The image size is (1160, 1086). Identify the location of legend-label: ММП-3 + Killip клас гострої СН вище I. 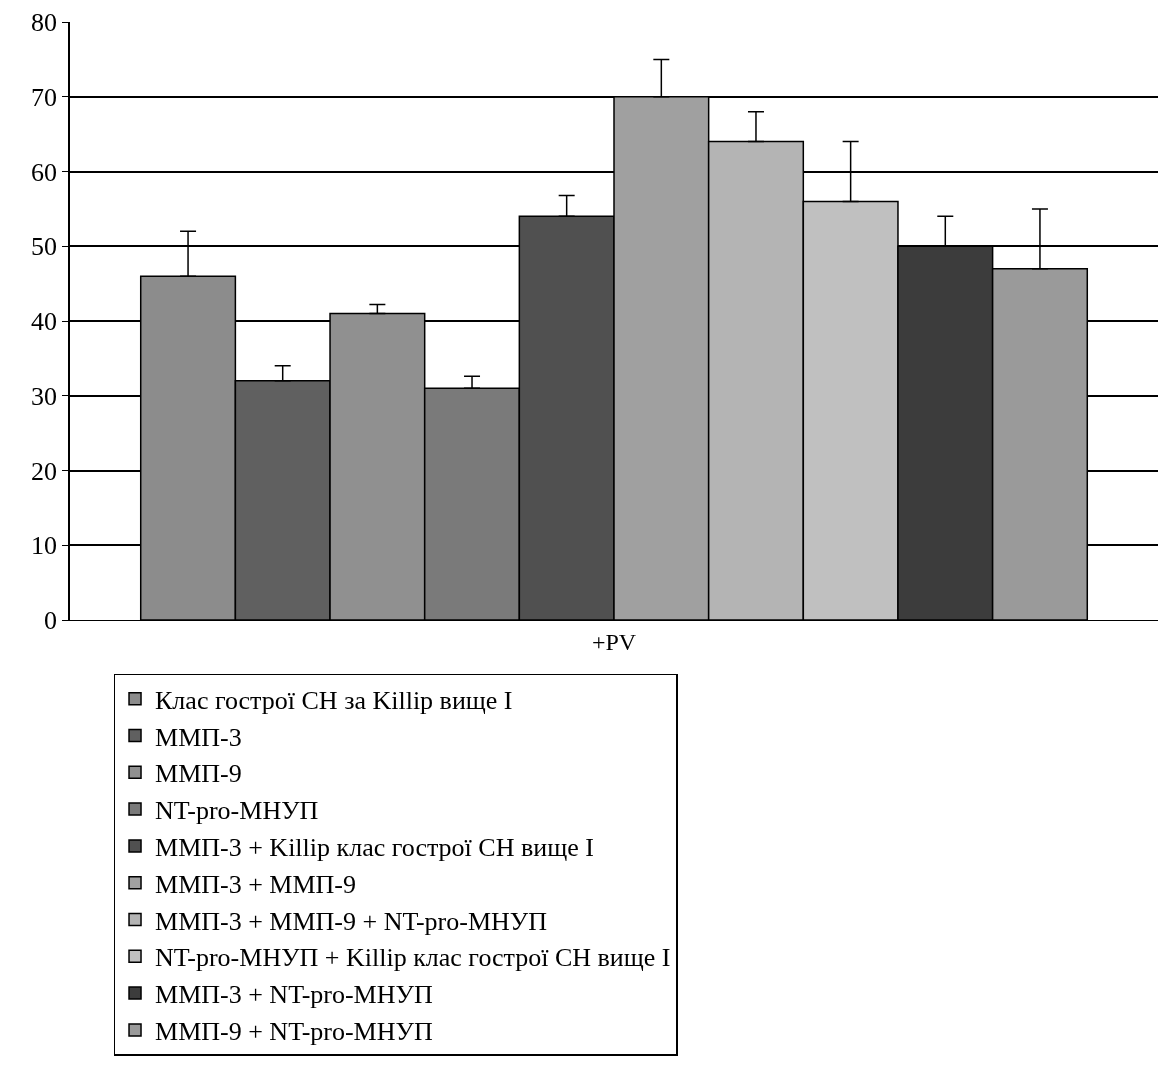
(374, 848).